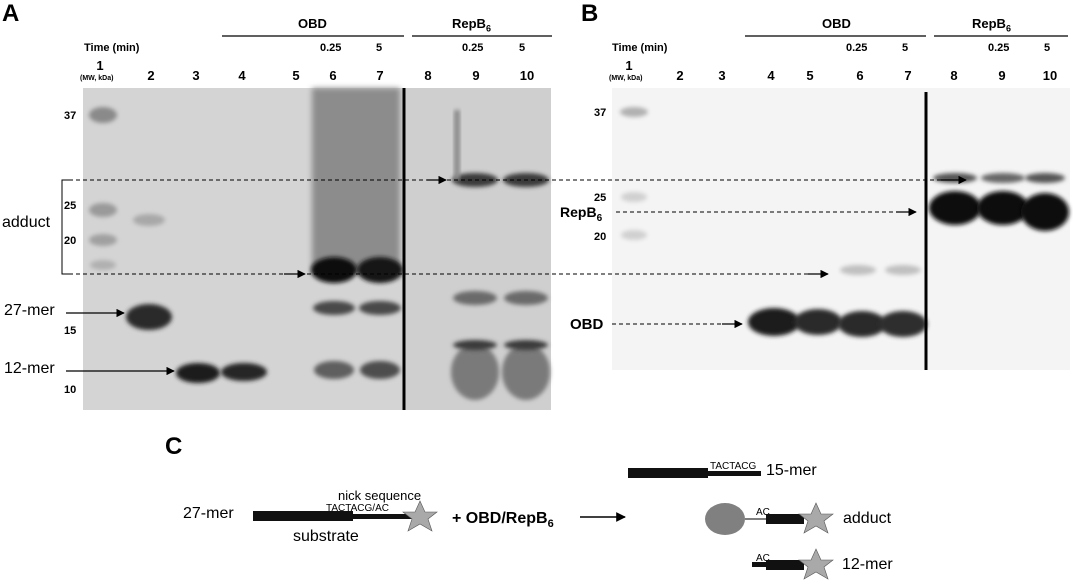  What do you see at coordinates (587, 324) in the screenshot?
I see `panel-b-obd-label: OBD` at bounding box center [587, 324].